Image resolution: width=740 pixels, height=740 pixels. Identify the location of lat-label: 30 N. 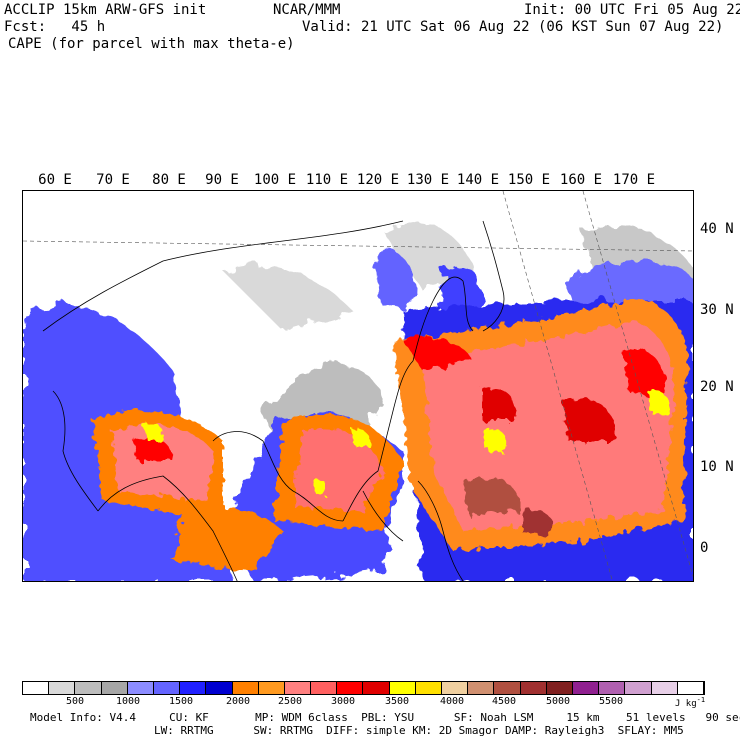
(717, 310).